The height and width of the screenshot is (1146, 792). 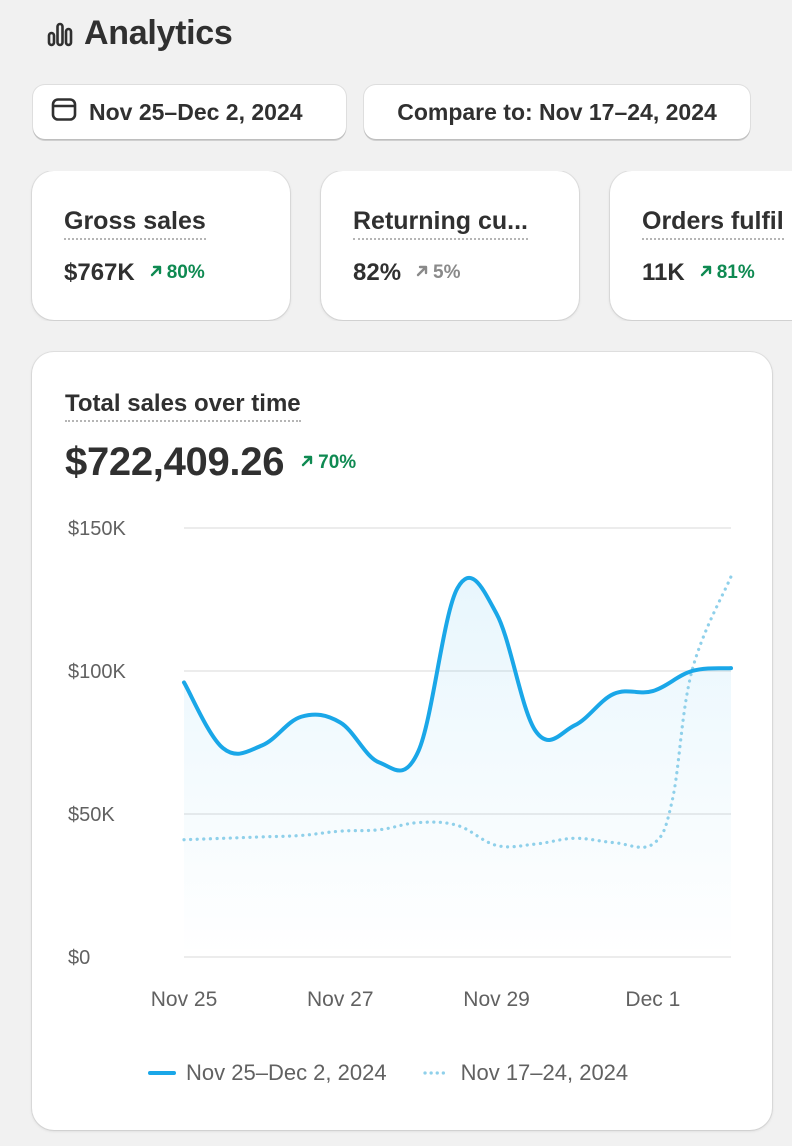 I want to click on metric-value: 82%, so click(x=377, y=272).